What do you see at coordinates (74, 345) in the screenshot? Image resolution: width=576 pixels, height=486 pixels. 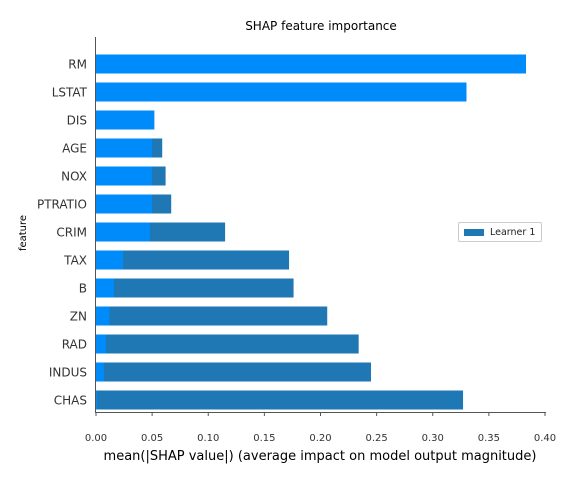 I see `y-tick-label-rad: RAD` at bounding box center [74, 345].